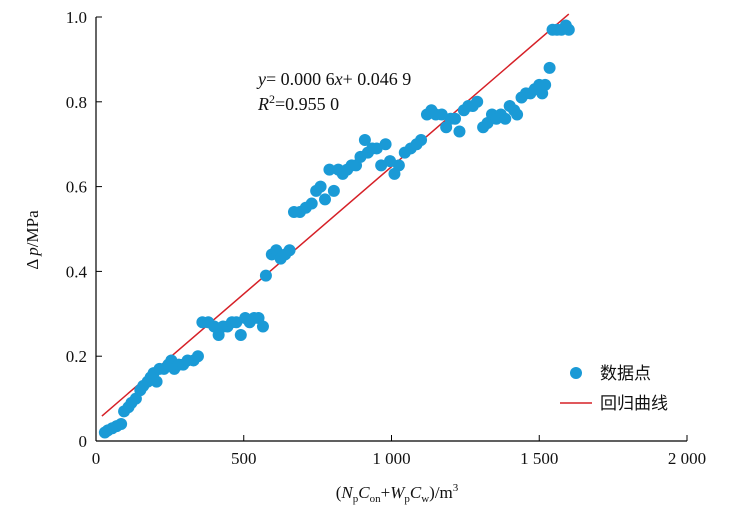 This screenshot has height=510, width=744. Describe the element at coordinates (625, 374) in the screenshot. I see `legend-points-label: 数据点` at that location.